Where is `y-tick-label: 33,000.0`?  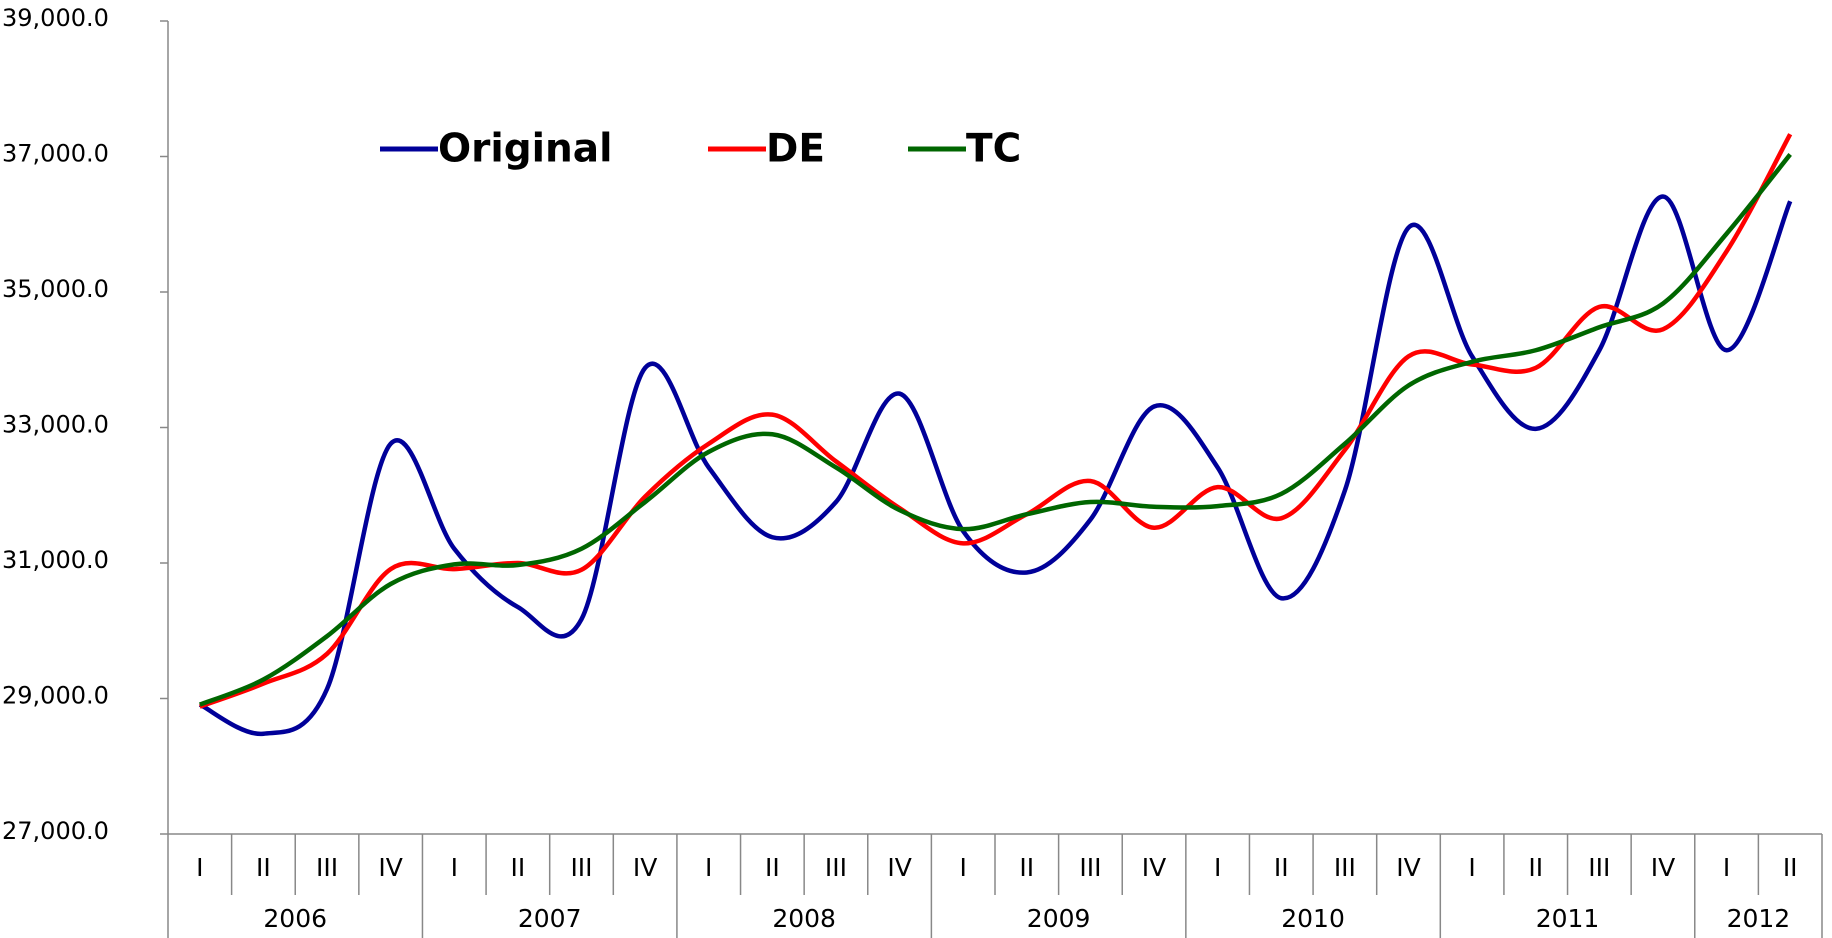 y-tick-label: 33,000.0 is located at coordinates (55, 425).